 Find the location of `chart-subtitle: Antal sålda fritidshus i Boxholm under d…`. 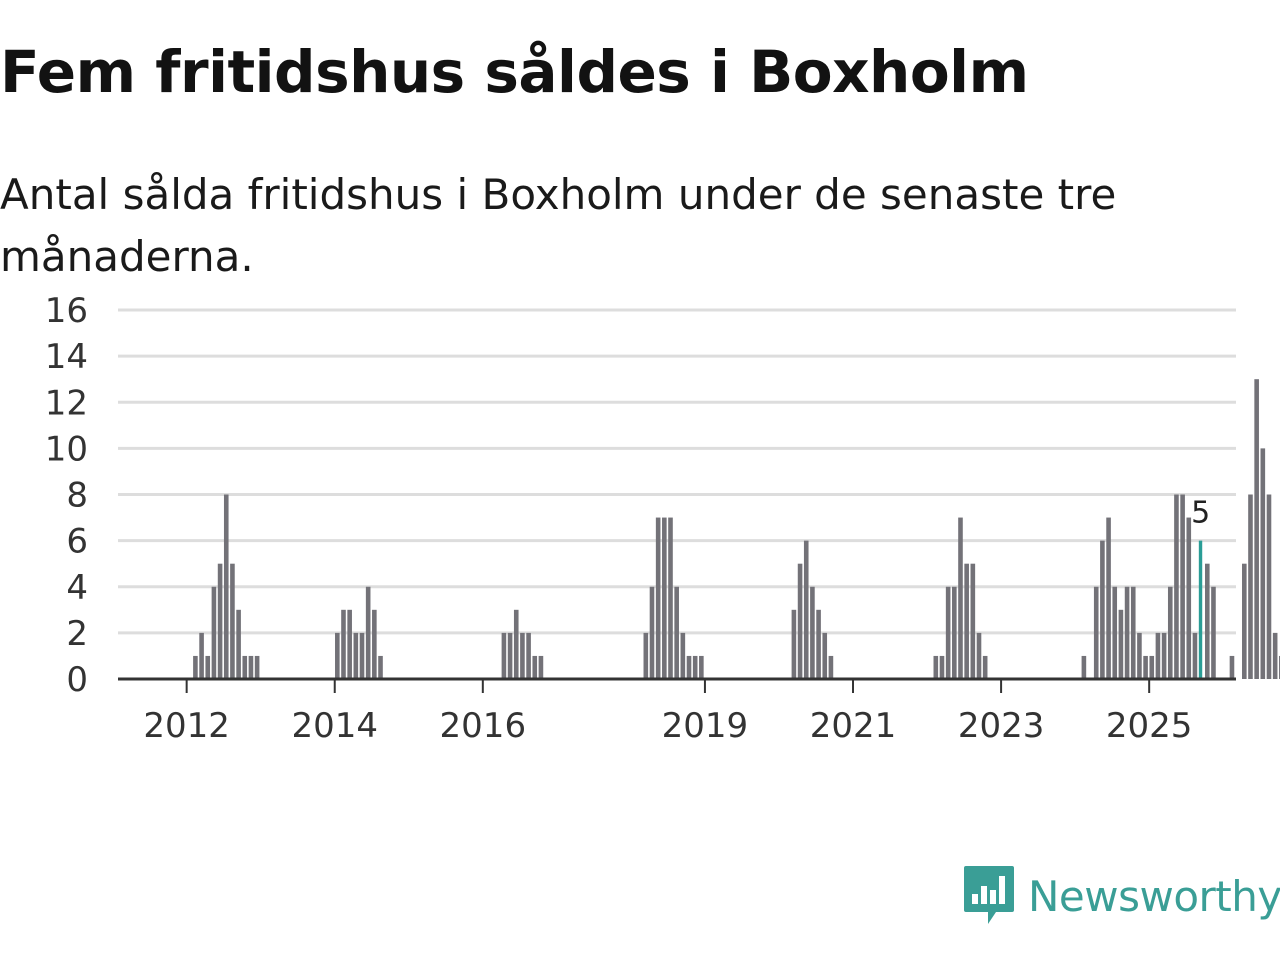

chart-subtitle: Antal sålda fritidshus i Boxholm under d… is located at coordinates (558, 225).